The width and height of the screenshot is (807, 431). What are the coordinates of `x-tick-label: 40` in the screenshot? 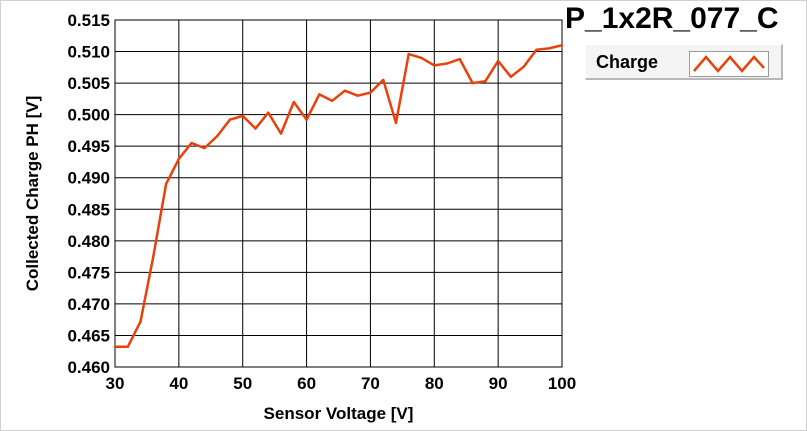 It's located at (178, 383).